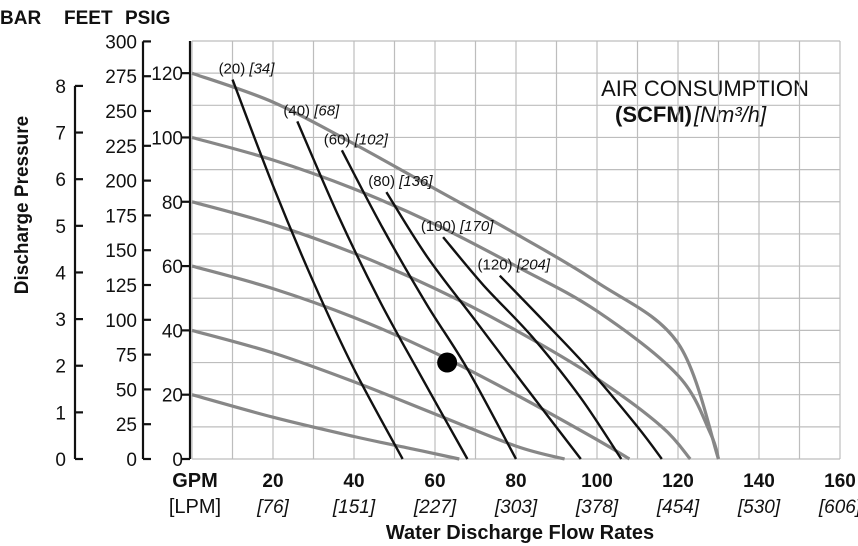 Image resolution: width=858 pixels, height=546 pixels. Describe the element at coordinates (60, 227) in the screenshot. I see `bar-tick-label: 5` at that location.